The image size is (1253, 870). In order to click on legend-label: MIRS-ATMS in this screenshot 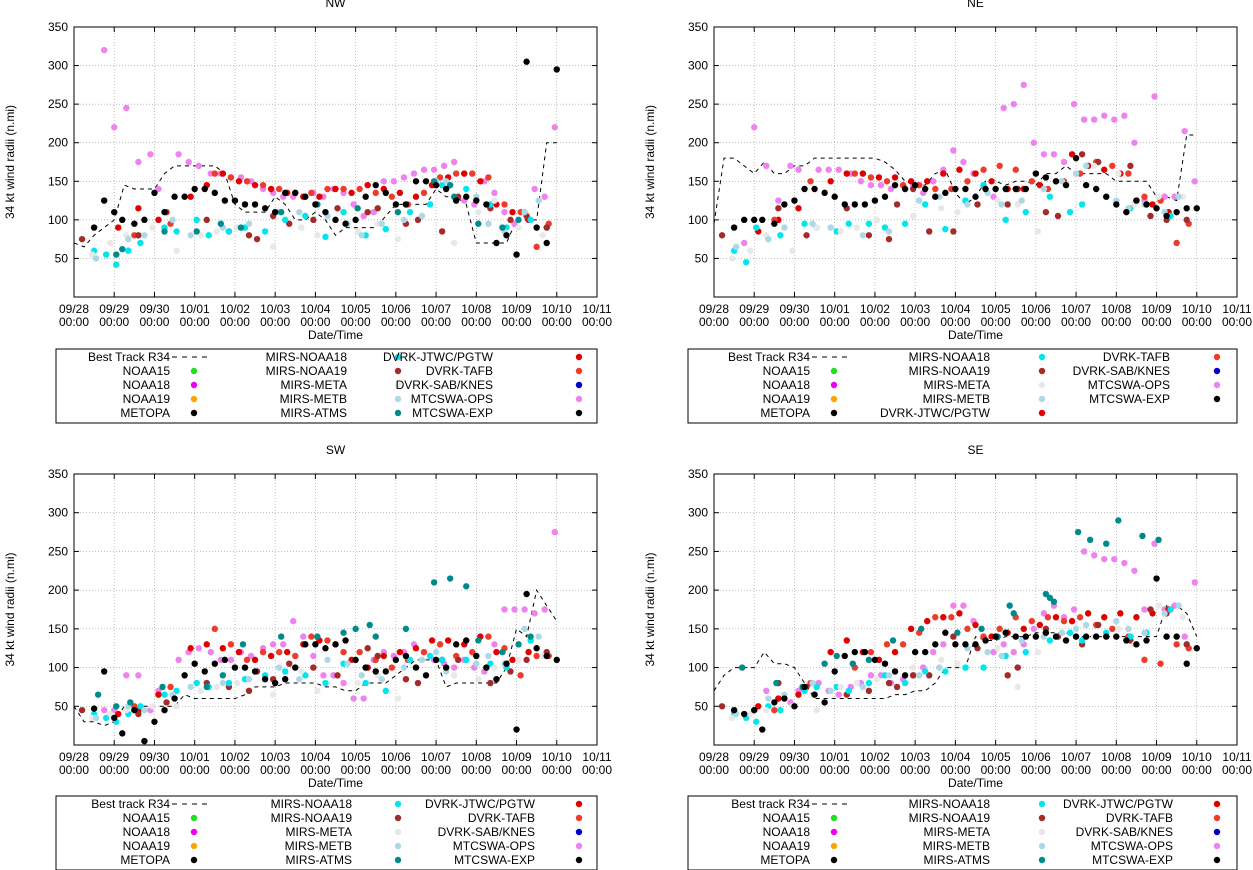, I will do `click(957, 860)`.